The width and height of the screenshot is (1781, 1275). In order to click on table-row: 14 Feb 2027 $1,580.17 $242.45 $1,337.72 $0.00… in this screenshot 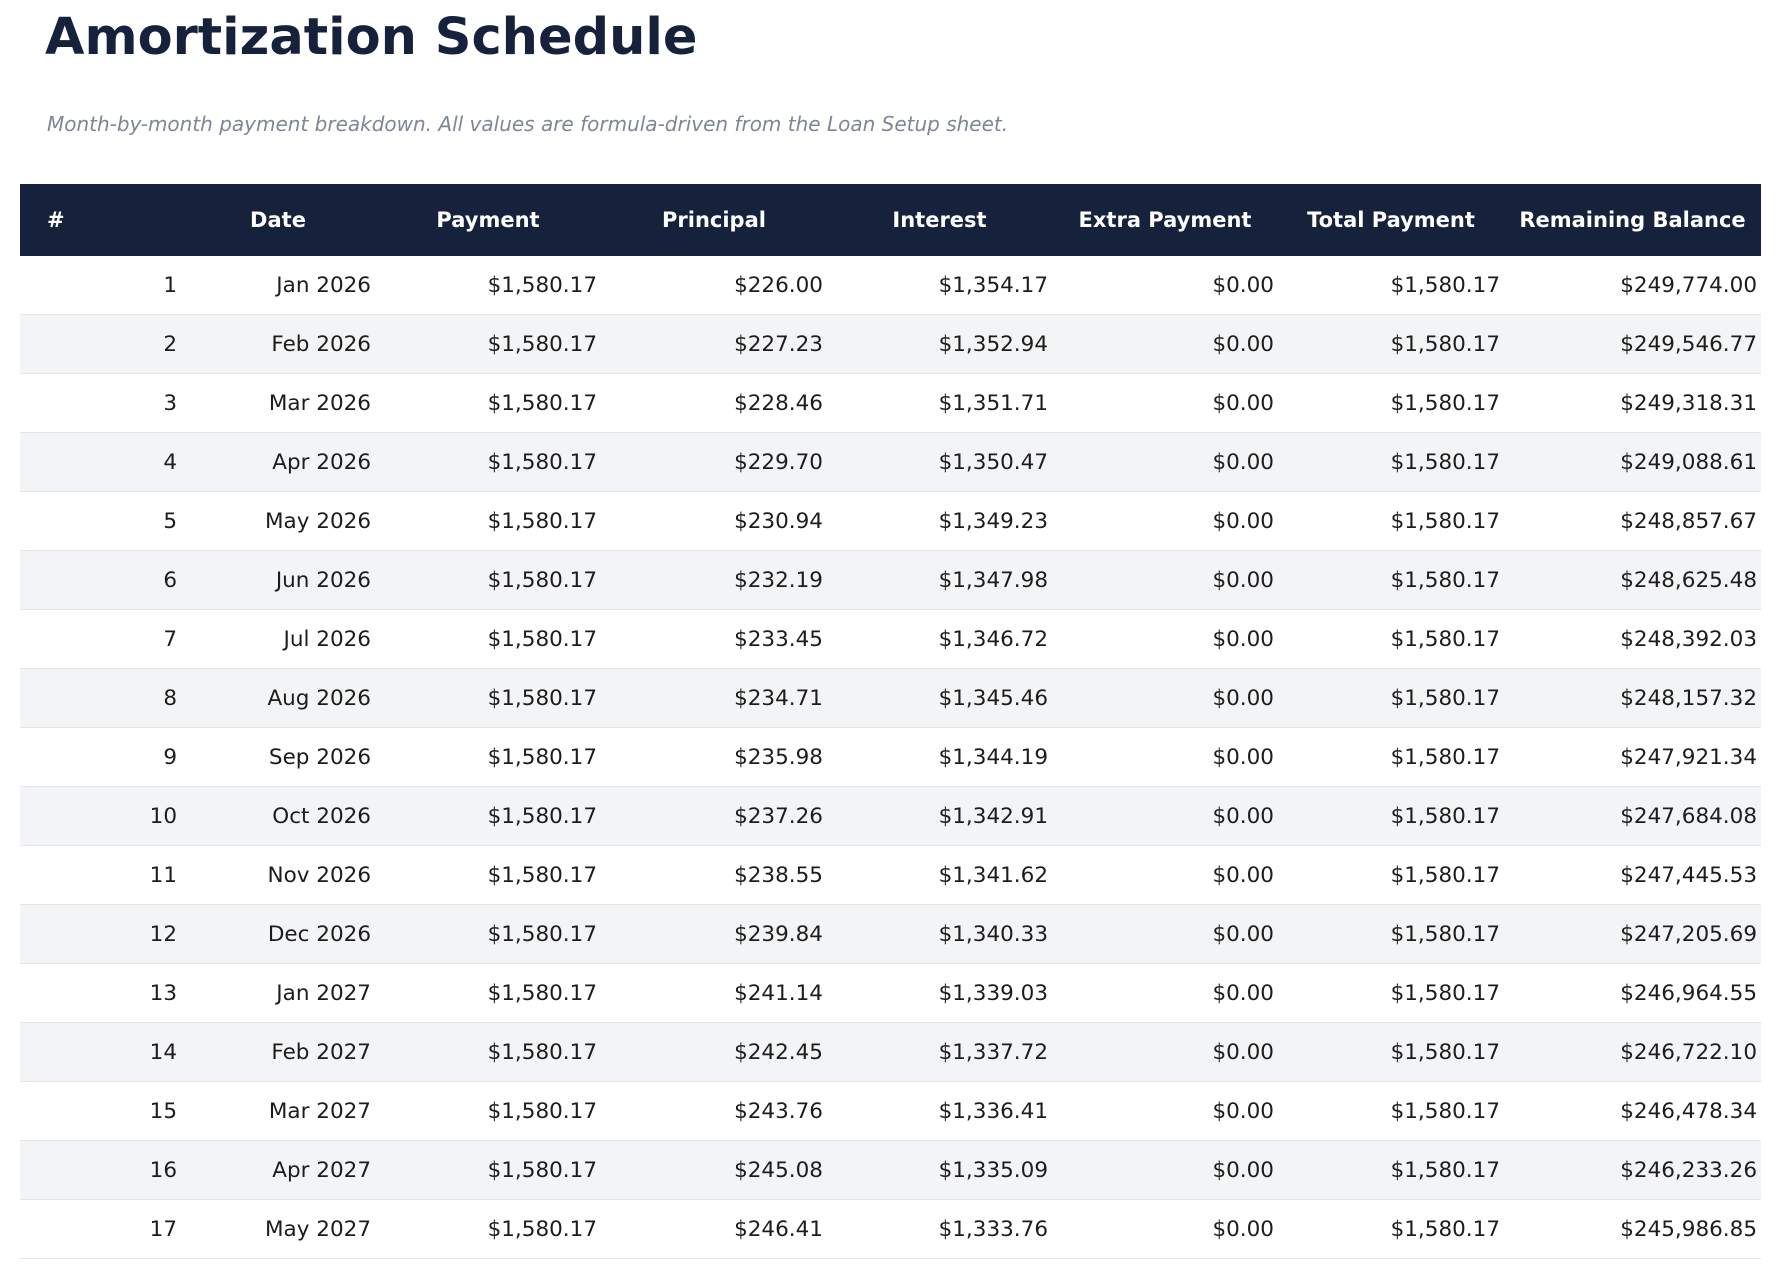, I will do `click(890, 1052)`.